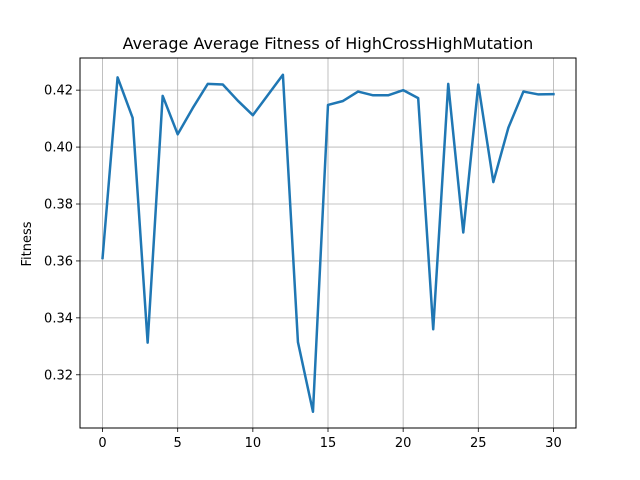 The image size is (640, 480). I want to click on x-tick-label: 10, so click(253, 443).